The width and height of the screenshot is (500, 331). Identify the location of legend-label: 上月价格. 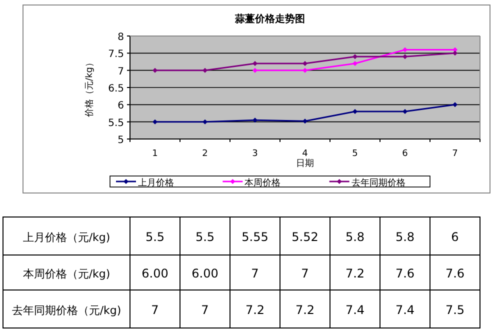
(156, 183).